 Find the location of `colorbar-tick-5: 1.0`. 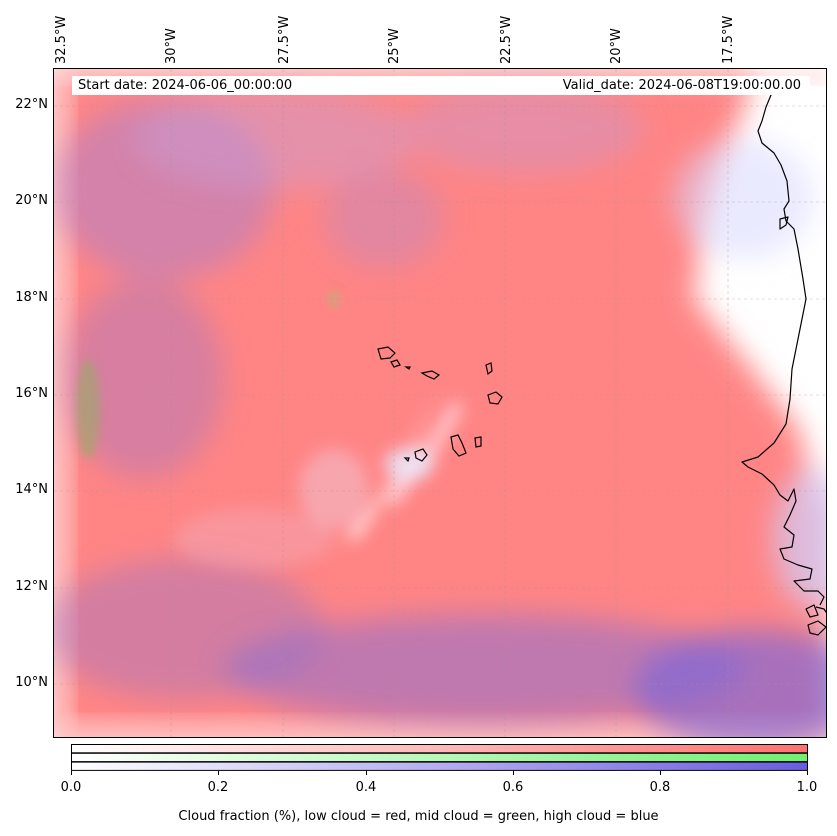

colorbar-tick-5: 1.0 is located at coordinates (807, 787).